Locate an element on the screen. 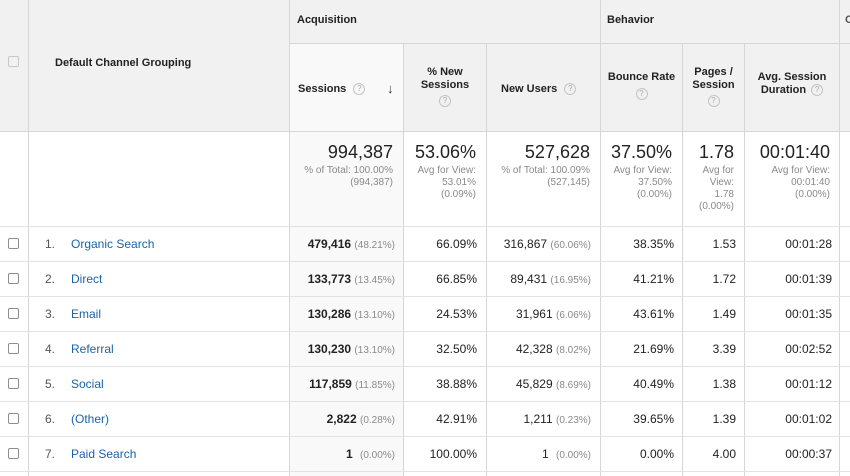 The height and width of the screenshot is (476, 850). totals-pages-session: 1.78 is located at coordinates (716, 152).